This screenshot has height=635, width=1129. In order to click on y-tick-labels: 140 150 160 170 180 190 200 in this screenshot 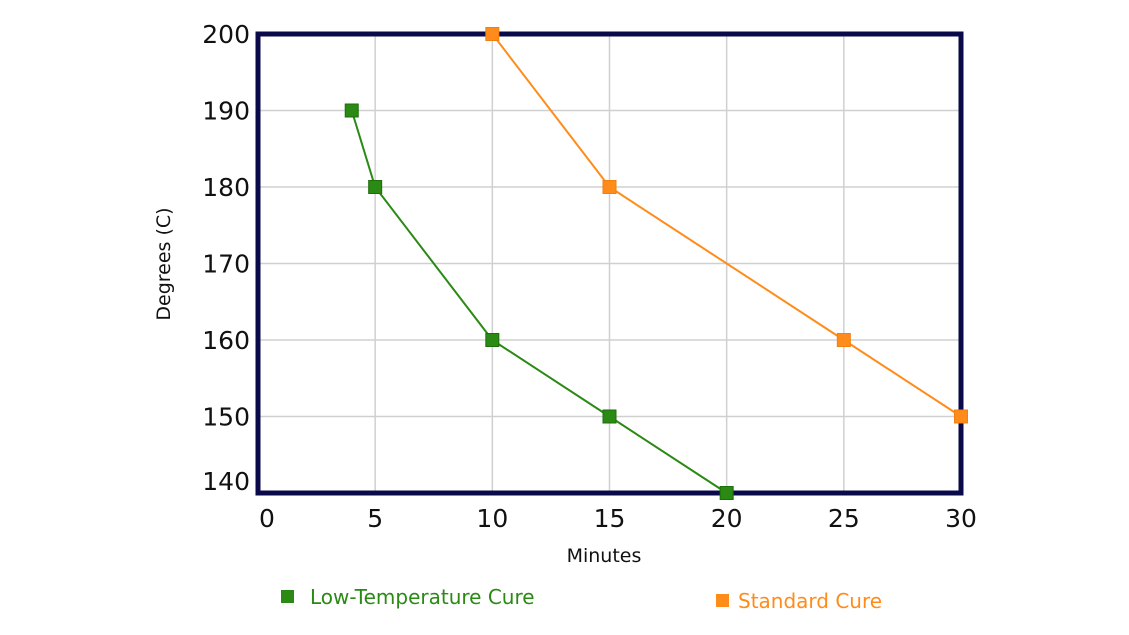, I will do `click(226, 258)`.